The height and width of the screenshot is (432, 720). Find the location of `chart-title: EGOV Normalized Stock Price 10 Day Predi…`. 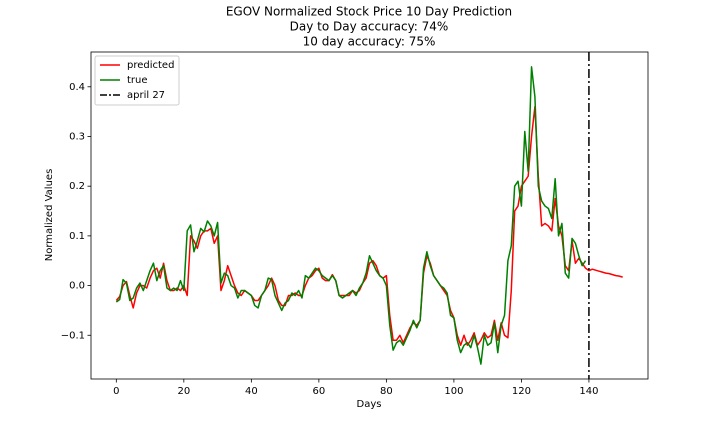

chart-title: EGOV Normalized Stock Price 10 Day Predi… is located at coordinates (369, 12).